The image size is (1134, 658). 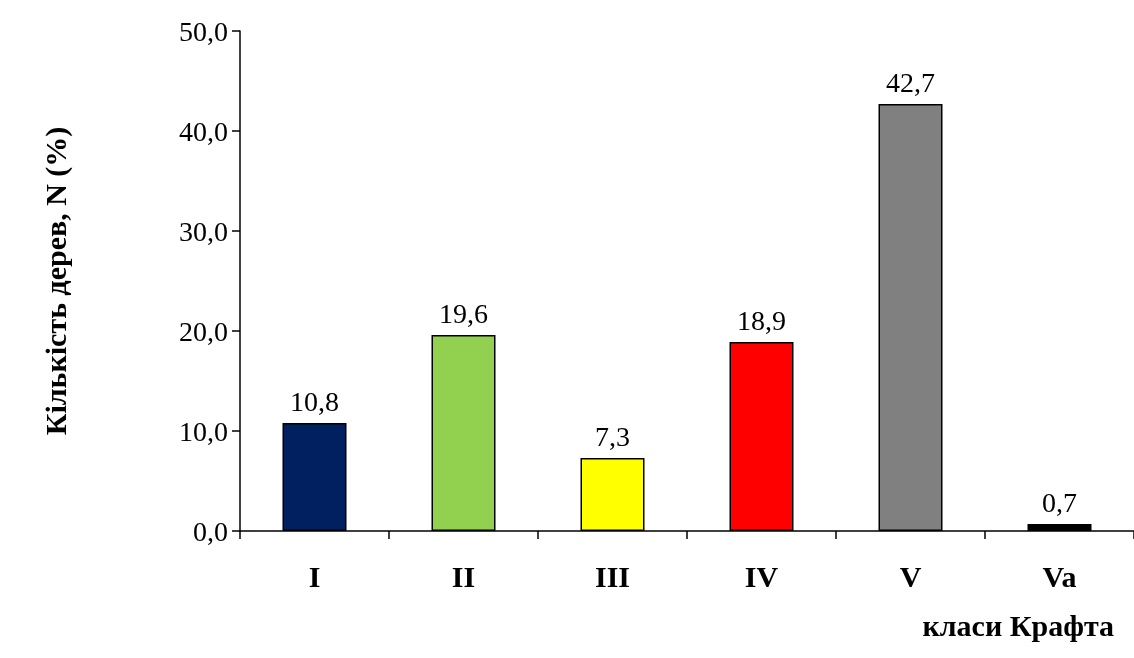 What do you see at coordinates (55, 281) in the screenshot?
I see `y-axis-title: Кількість дерев, N (%)` at bounding box center [55, 281].